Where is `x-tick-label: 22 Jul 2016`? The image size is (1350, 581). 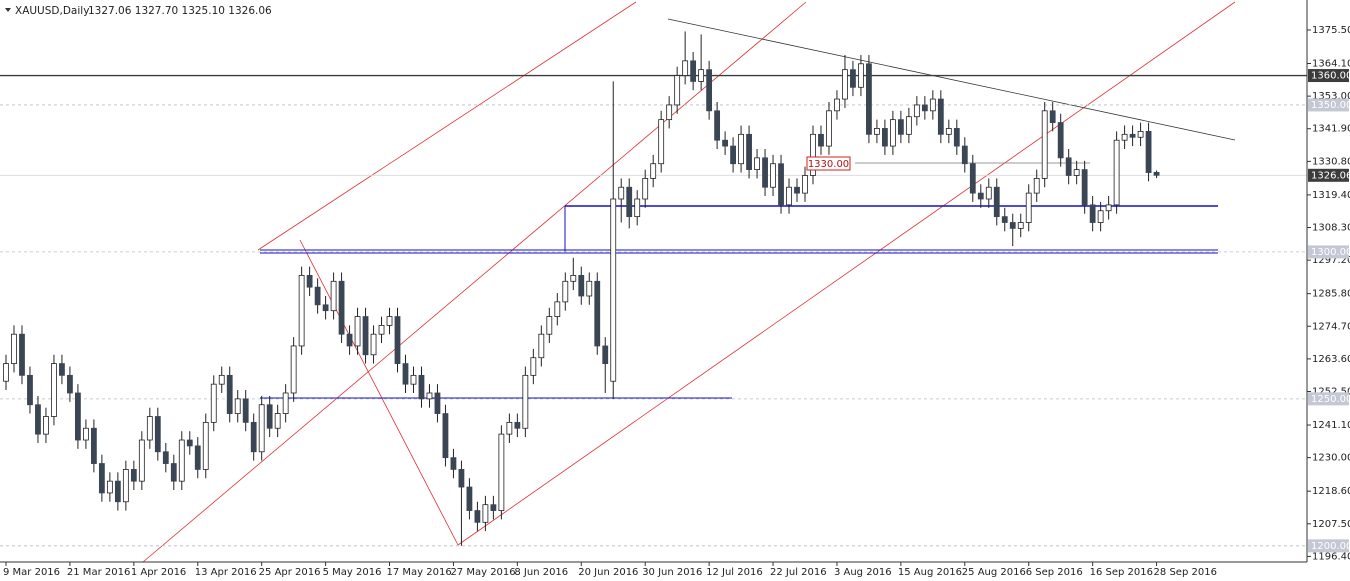 x-tick-label: 22 Jul 2016 is located at coordinates (798, 572).